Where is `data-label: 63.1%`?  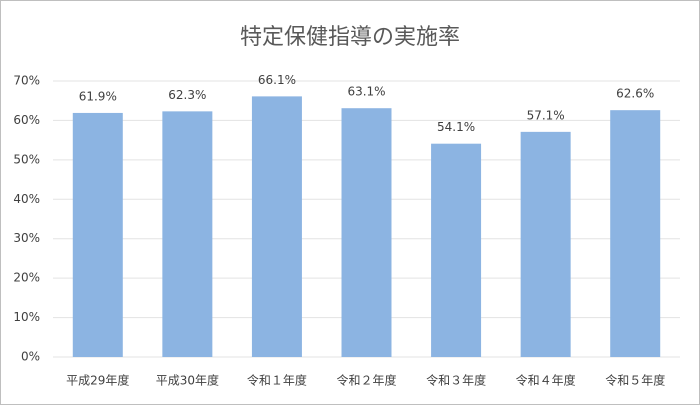
data-label: 63.1% is located at coordinates (366, 92).